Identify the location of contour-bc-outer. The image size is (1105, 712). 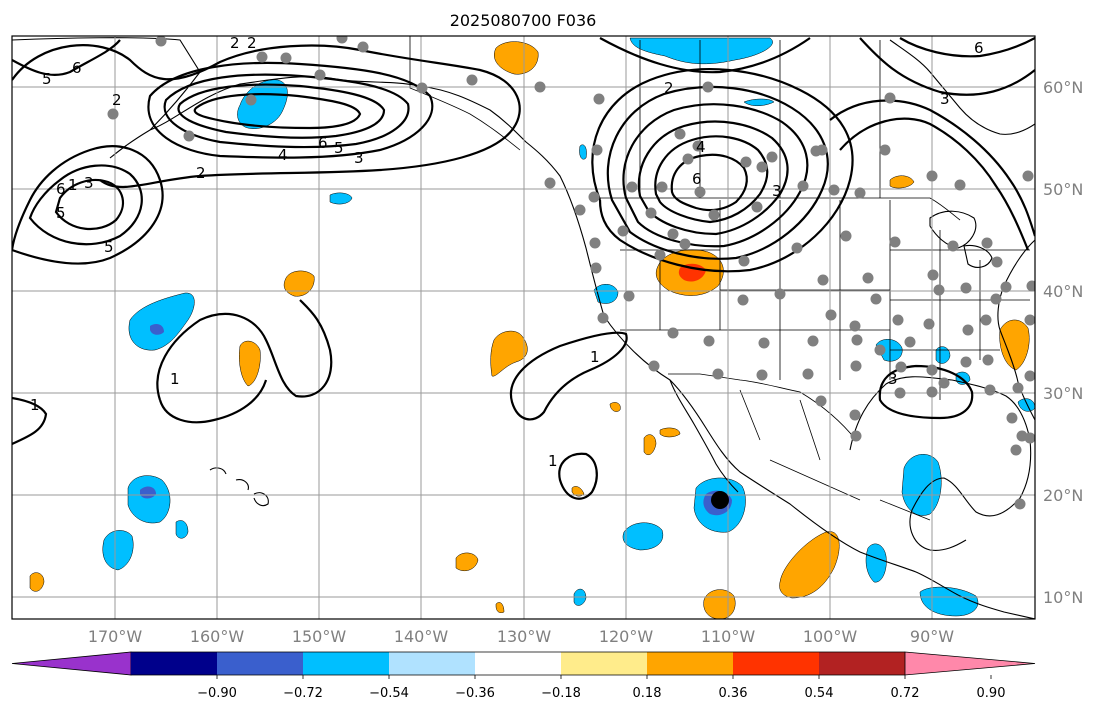
(722, 170).